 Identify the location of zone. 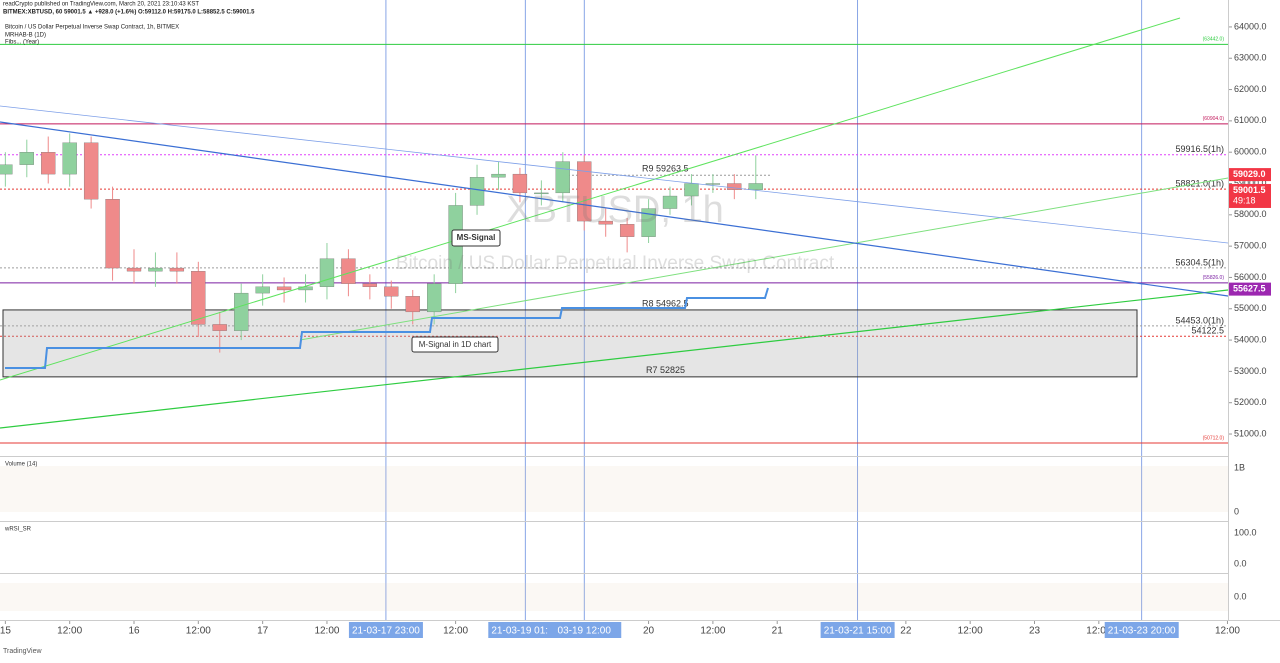
(570, 343).